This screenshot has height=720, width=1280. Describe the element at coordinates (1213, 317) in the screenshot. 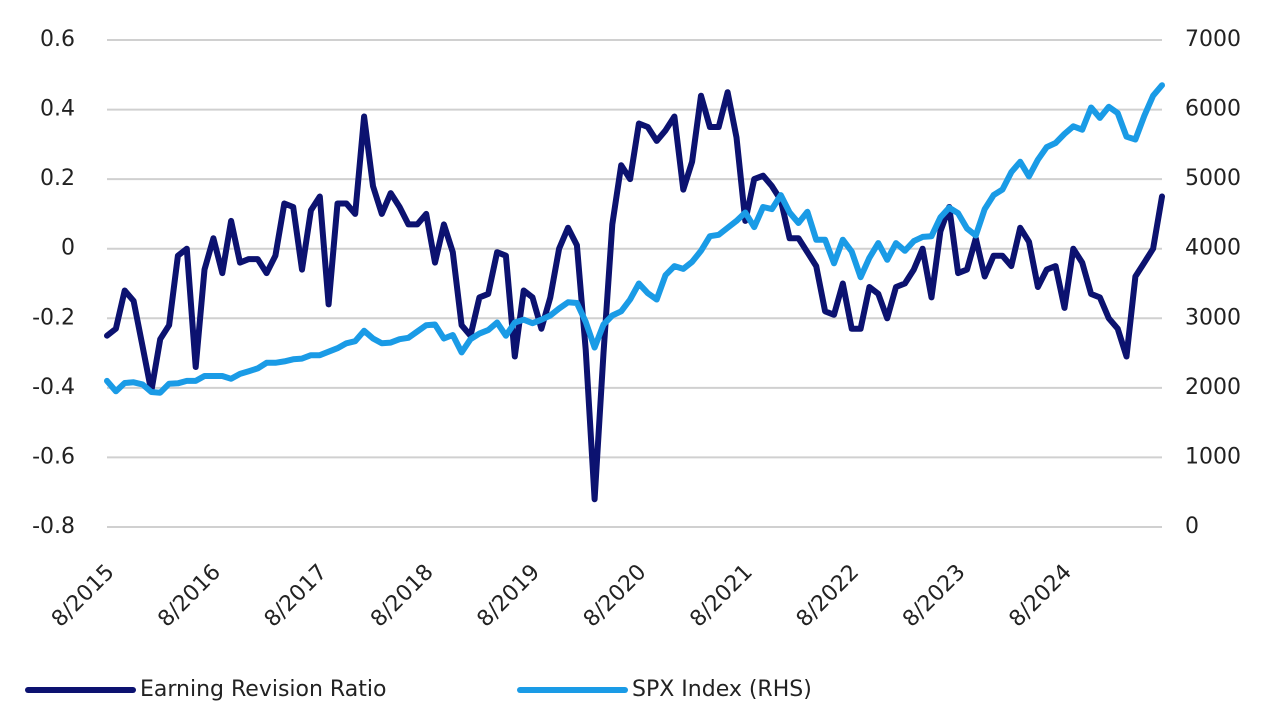

I see `y2-tick-label: 3000` at that location.